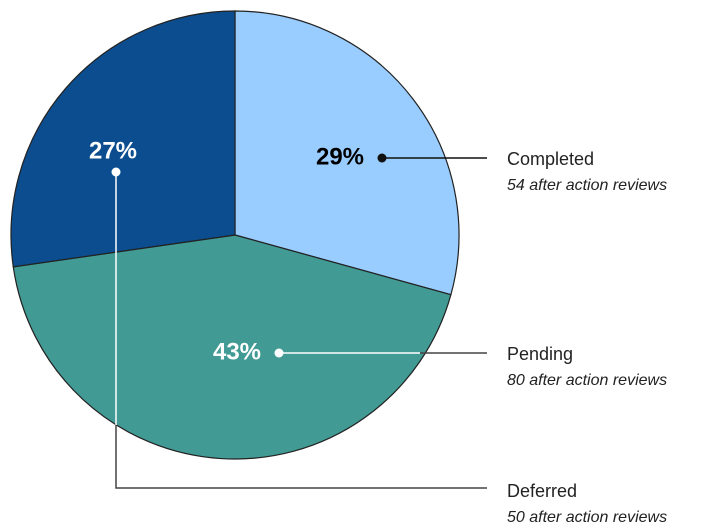 This screenshot has height=531, width=721. What do you see at coordinates (587, 517) in the screenshot?
I see `legend-detail: 50 after action reviews` at bounding box center [587, 517].